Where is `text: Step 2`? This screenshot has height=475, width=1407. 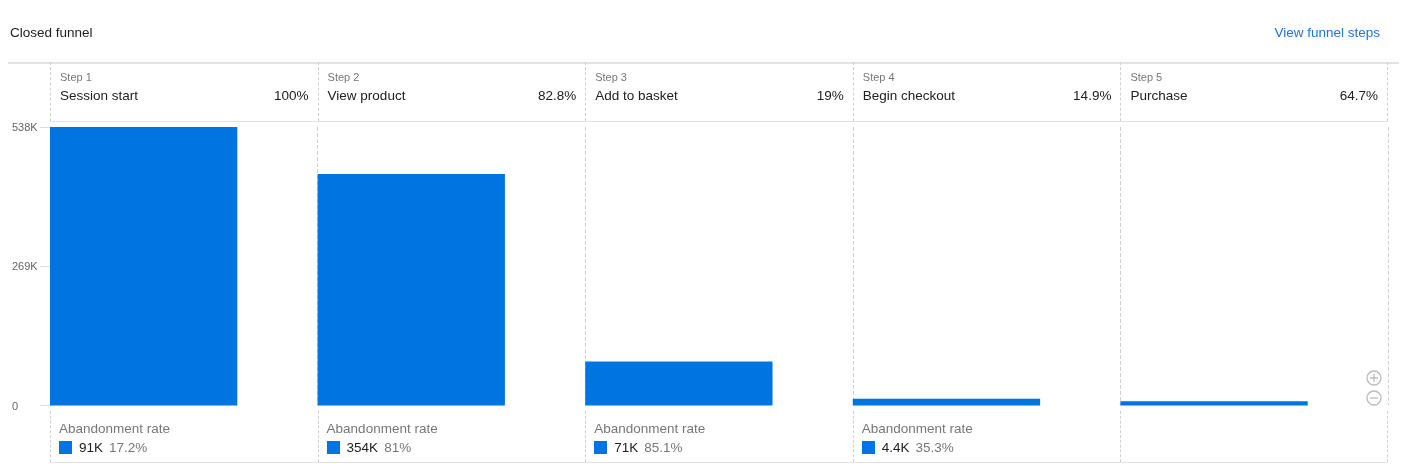
text: Step 2 is located at coordinates (343, 77).